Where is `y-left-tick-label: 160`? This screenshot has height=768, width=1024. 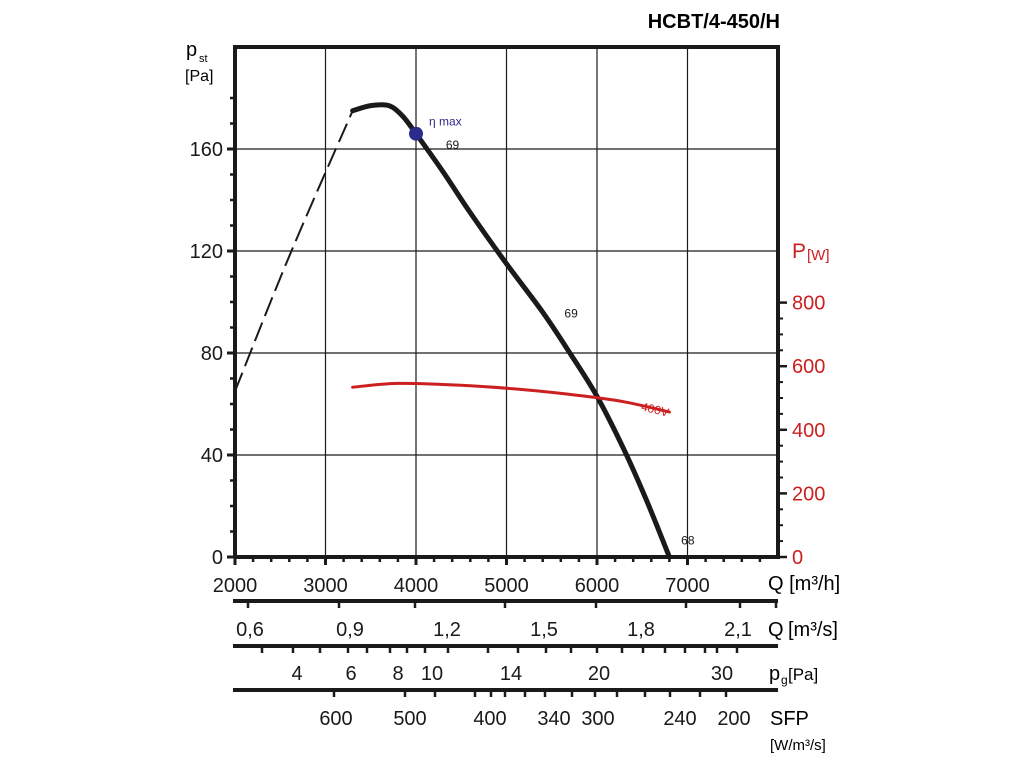
y-left-tick-label: 160 is located at coordinates (206, 150).